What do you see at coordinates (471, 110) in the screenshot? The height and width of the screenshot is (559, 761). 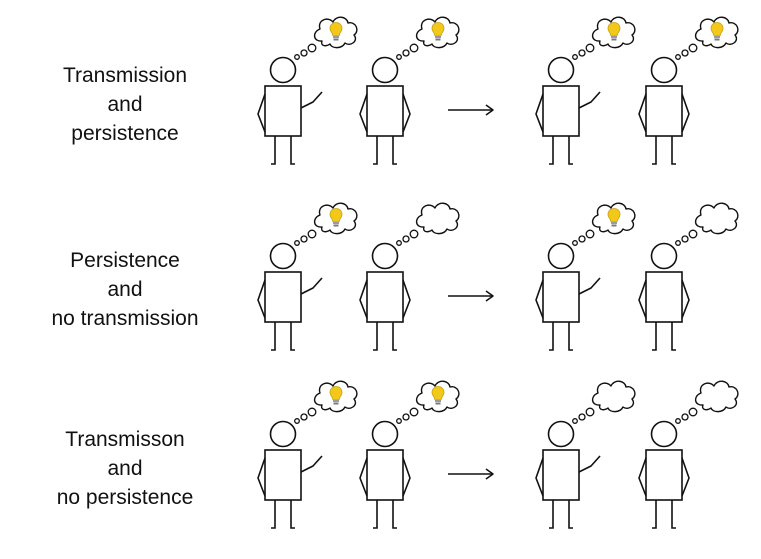 I see `right-arrow-icon` at bounding box center [471, 110].